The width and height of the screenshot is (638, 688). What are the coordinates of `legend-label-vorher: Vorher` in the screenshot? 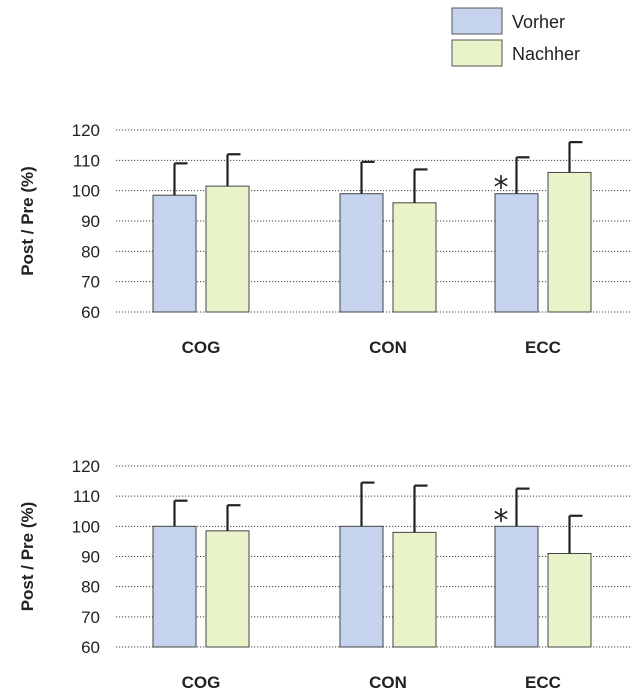 It's located at (538, 22).